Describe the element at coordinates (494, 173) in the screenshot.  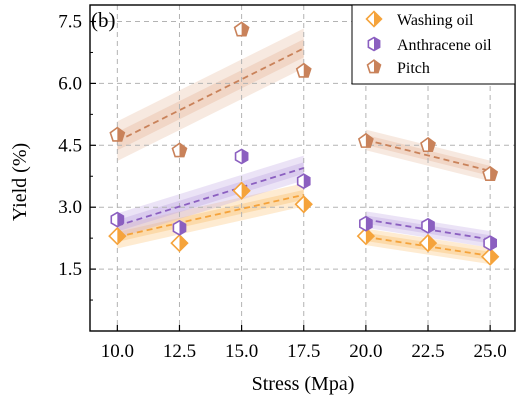
I see `point-s2-6-half` at that location.